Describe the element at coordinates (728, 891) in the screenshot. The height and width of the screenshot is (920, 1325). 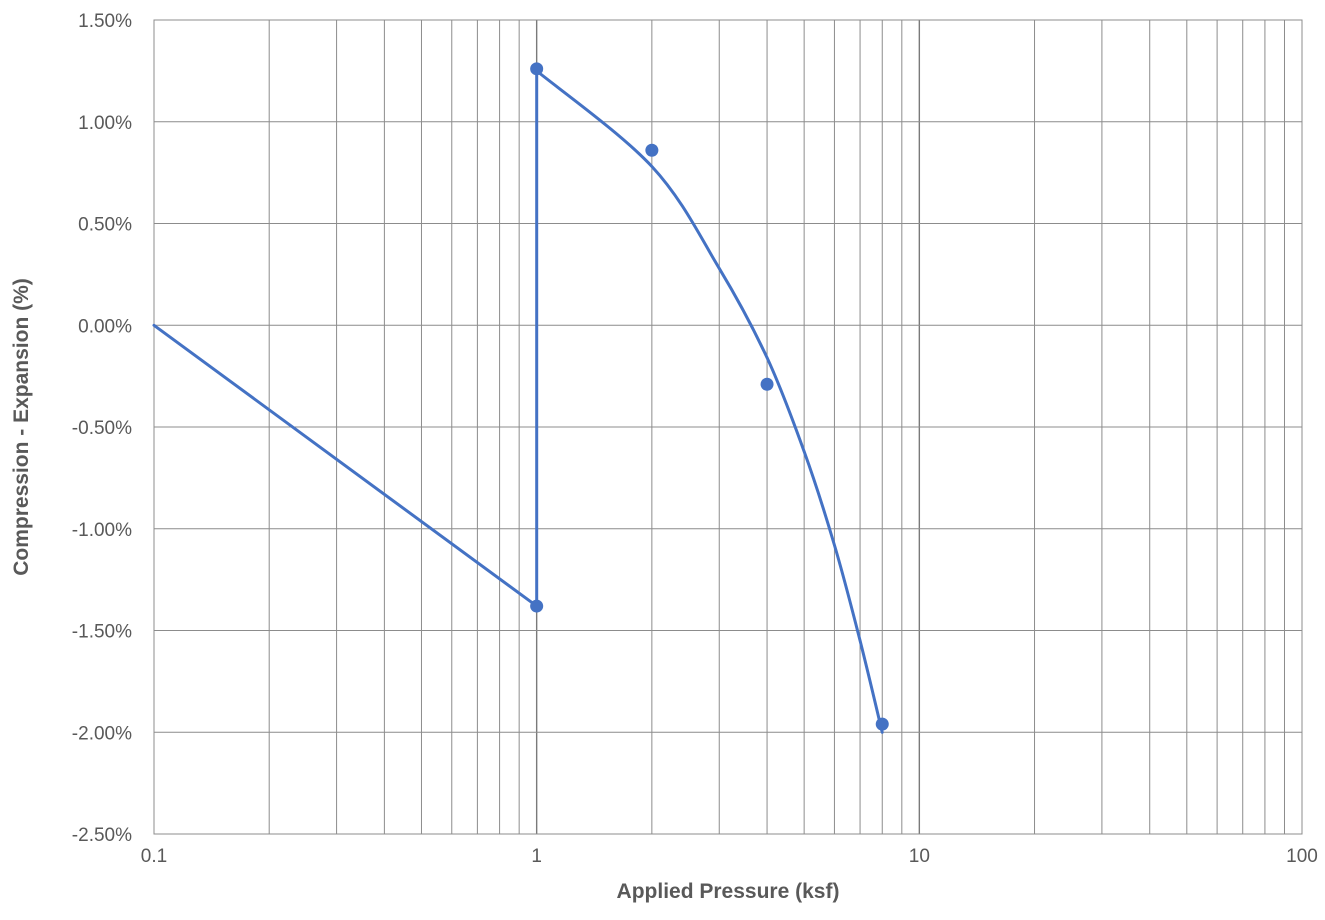
I see `x-axis-title: Applied Pressure (ksf)` at that location.